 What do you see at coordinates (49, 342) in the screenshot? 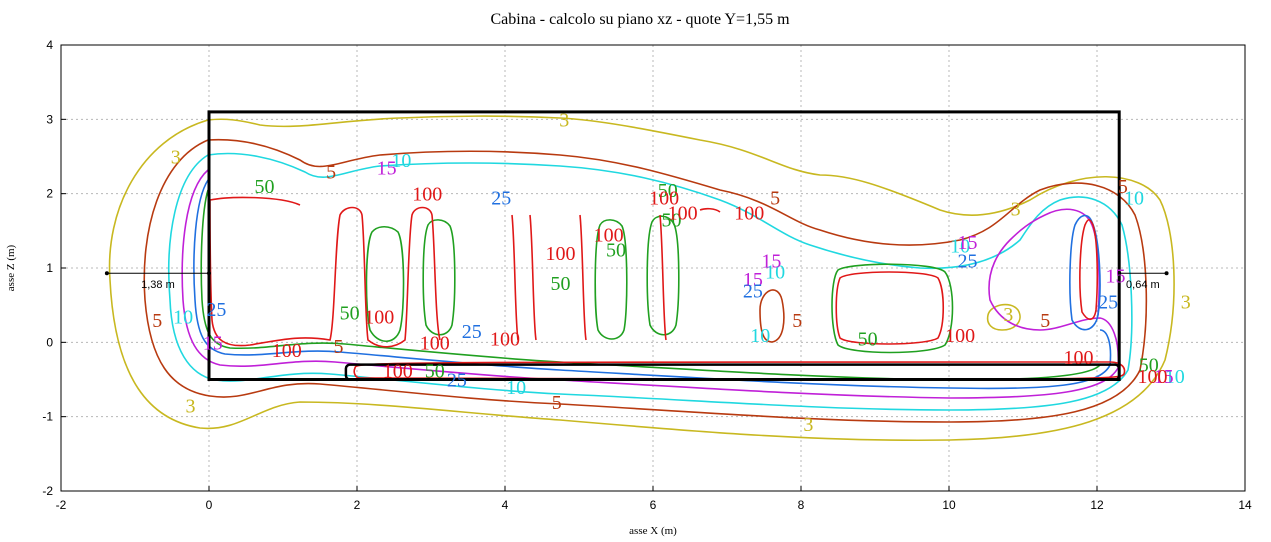
I see `y-tick-label: 0` at bounding box center [49, 342].